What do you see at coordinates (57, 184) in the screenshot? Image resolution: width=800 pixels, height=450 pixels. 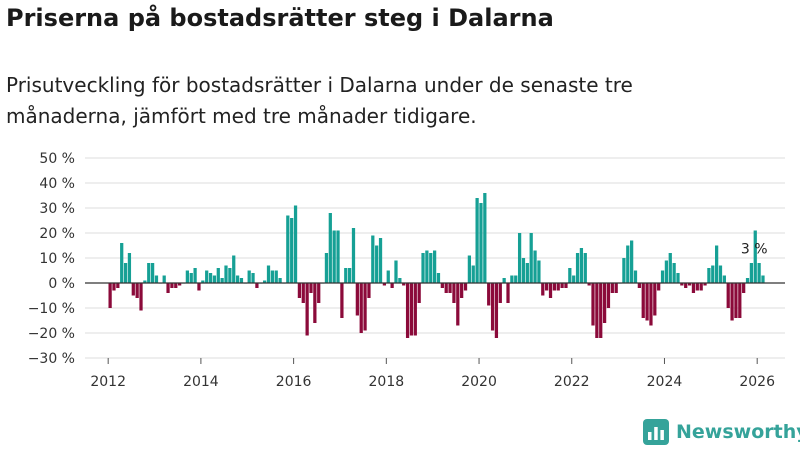 I see `y-tick-label: 40 %` at bounding box center [57, 184].